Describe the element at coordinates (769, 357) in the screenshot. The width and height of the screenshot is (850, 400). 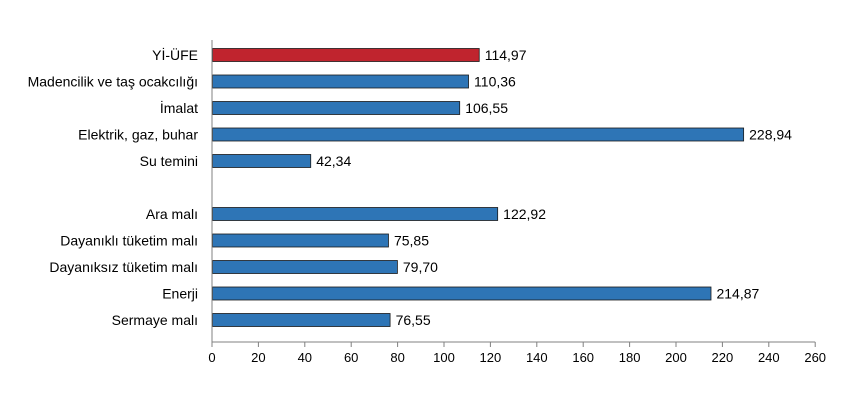
I see `x-tick-label: 240` at that location.